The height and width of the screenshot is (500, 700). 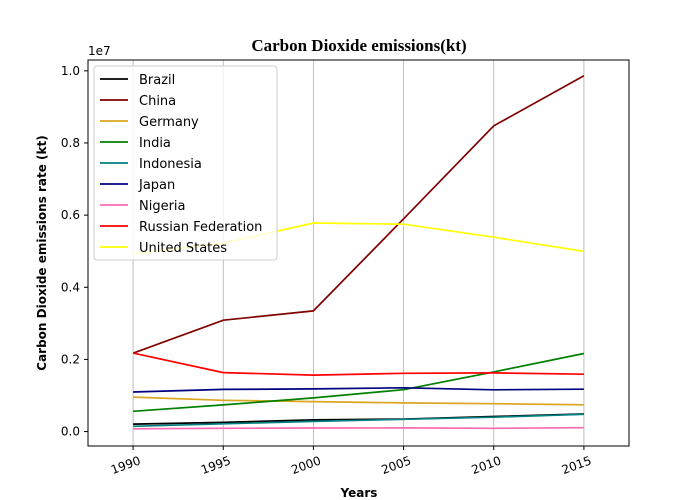 I want to click on x-tick-label: 1995, so click(x=215, y=465).